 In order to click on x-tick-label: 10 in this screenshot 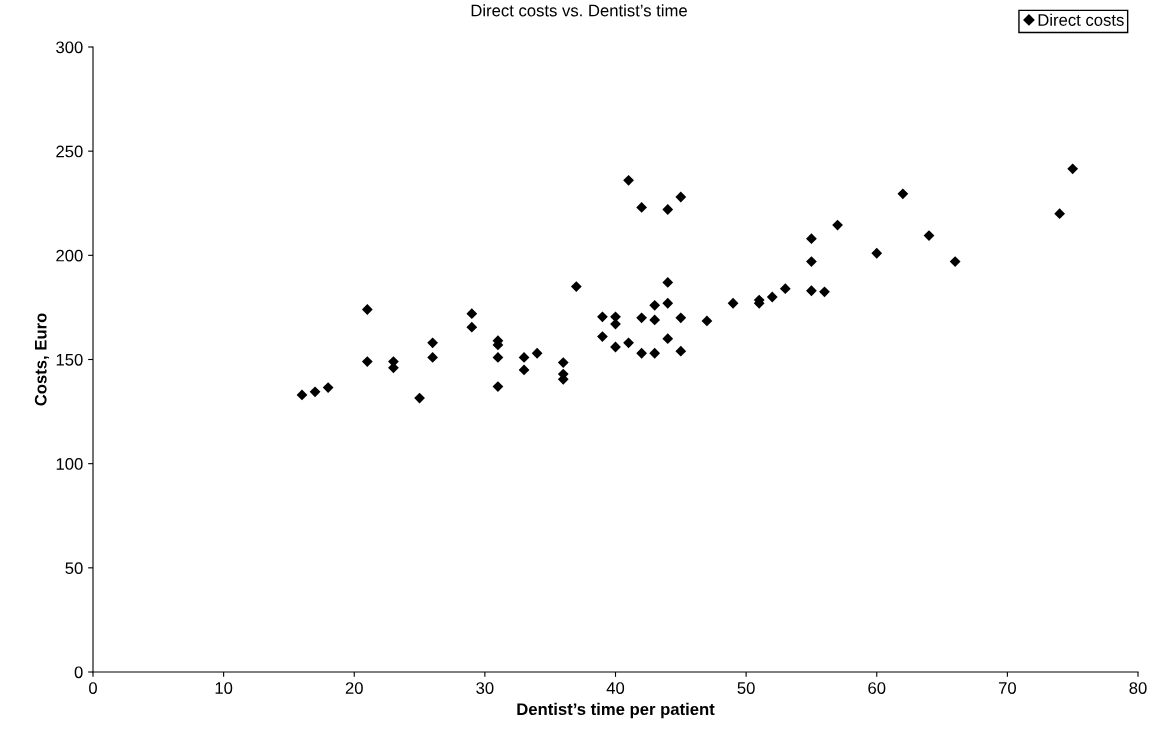, I will do `click(224, 688)`.